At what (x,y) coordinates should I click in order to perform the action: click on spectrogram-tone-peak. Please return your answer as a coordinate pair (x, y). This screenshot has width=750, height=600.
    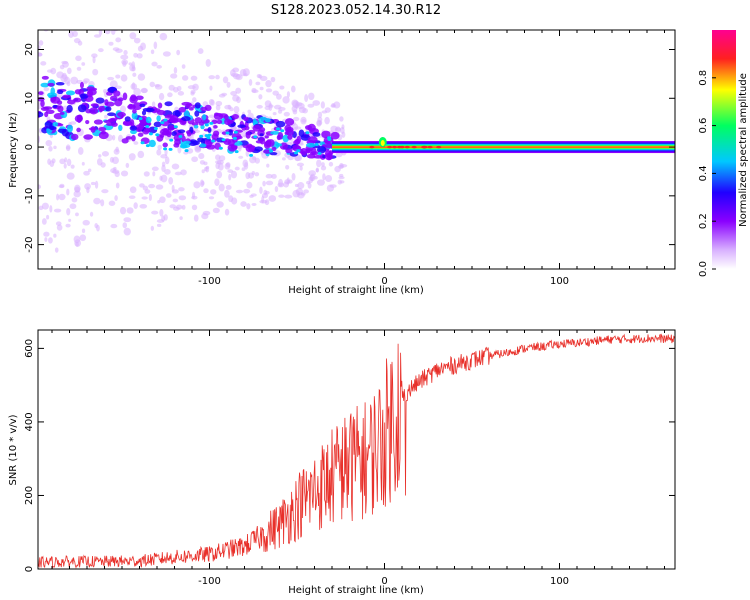
    Looking at the image, I should click on (389, 147).